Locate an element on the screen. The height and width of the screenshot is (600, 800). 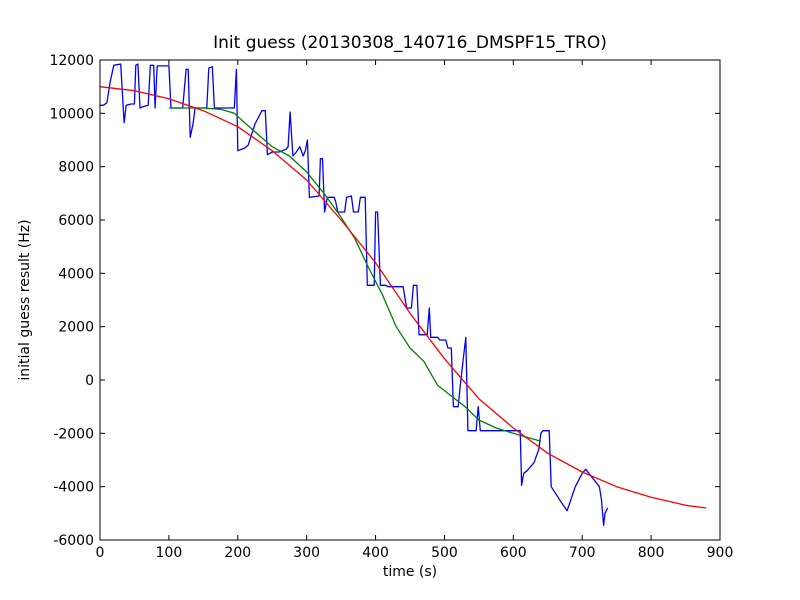
y-tick-label: 0 is located at coordinates (89, 381).